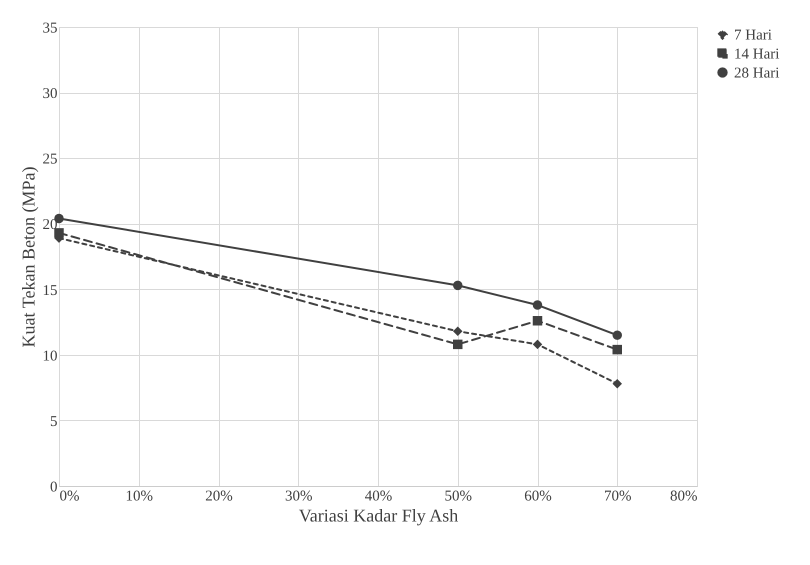 The height and width of the screenshot is (565, 810). I want to click on legend-label: 14 Hari, so click(757, 54).